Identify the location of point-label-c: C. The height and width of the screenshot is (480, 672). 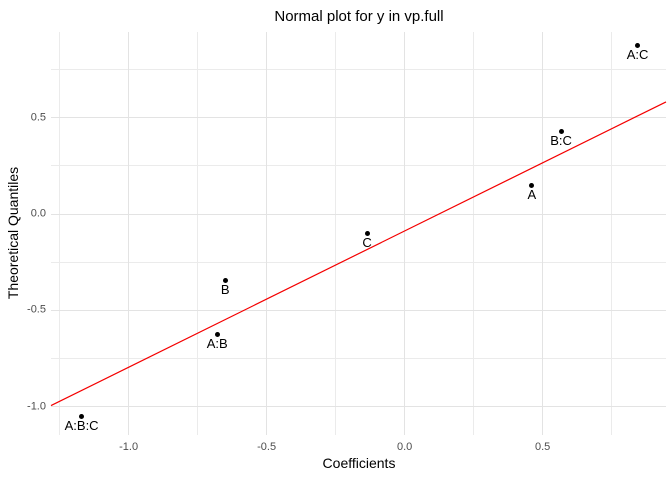
(367, 242).